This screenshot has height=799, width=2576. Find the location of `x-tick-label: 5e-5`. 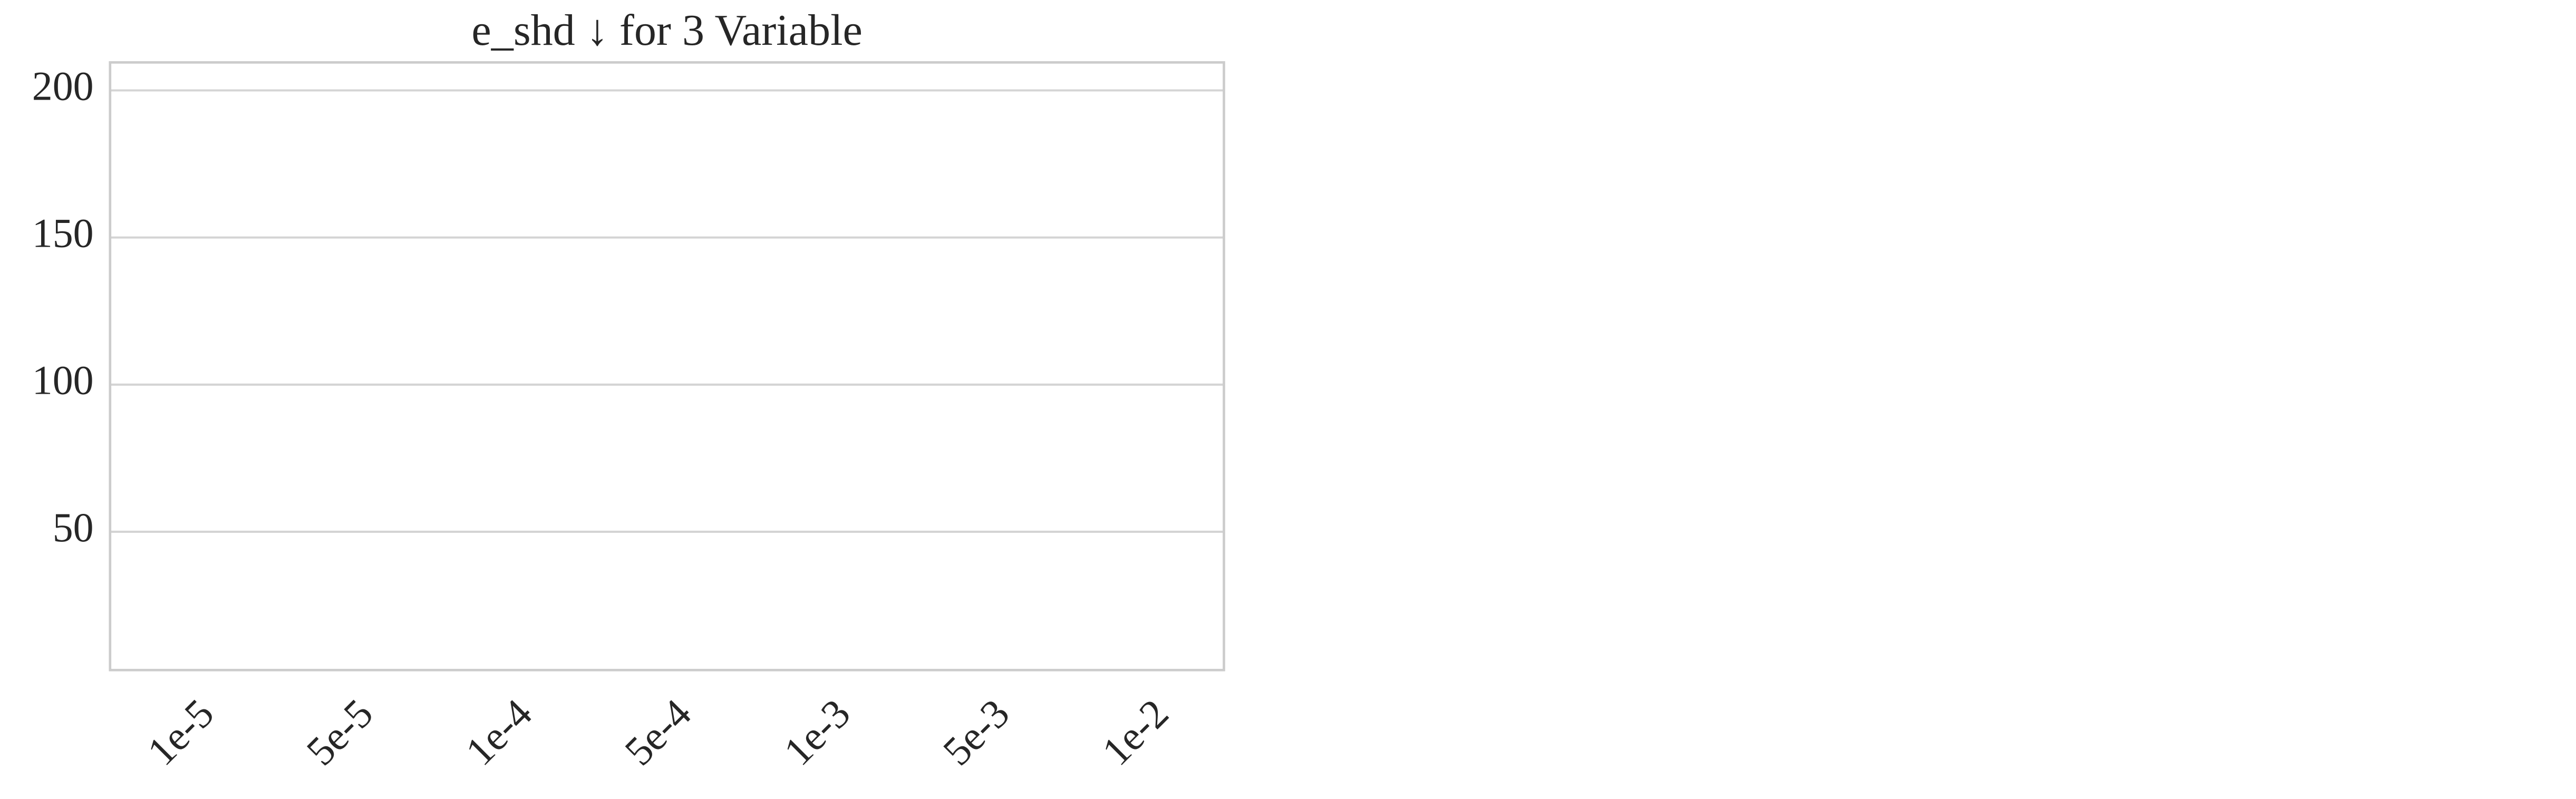

x-tick-label: 5e-5 is located at coordinates (340, 732).